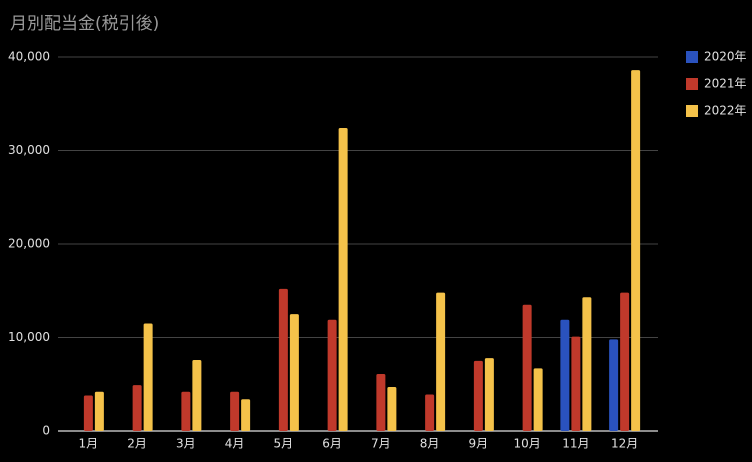 Image resolution: width=752 pixels, height=462 pixels. Describe the element at coordinates (624, 444) in the screenshot. I see `x-tick-label: 12月` at that location.